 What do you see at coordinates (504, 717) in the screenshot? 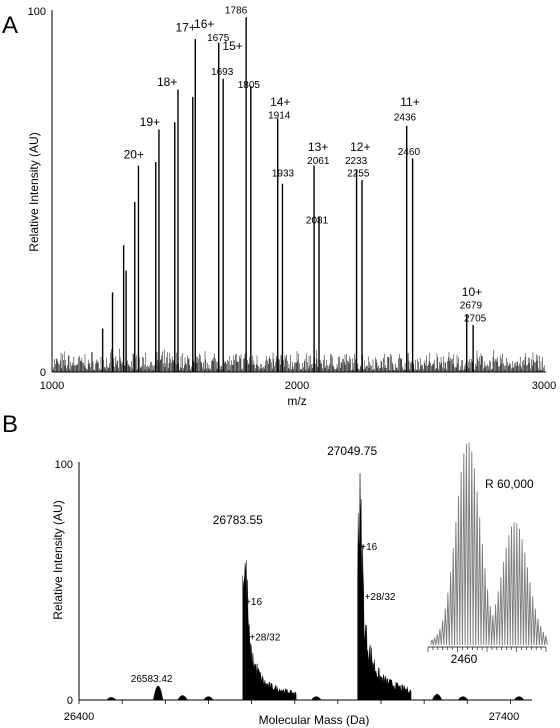
I see `panel-b-xtick-27400: 27400` at bounding box center [504, 717].